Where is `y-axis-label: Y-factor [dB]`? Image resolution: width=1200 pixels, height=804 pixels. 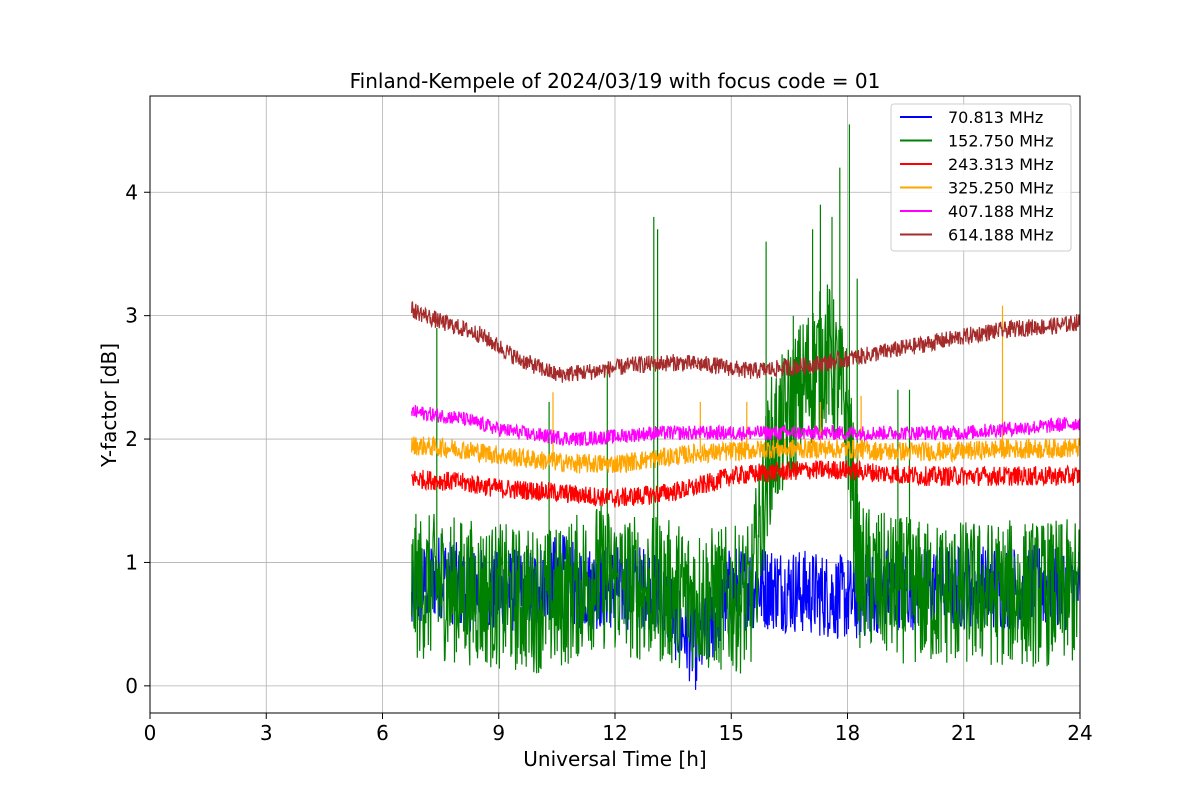
y-axis-label: Y-factor [dB] is located at coordinates (109, 405).